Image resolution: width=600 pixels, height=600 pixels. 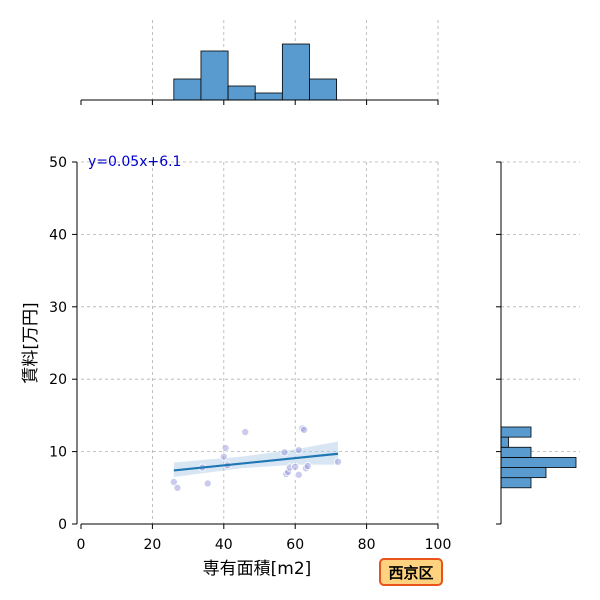 What do you see at coordinates (367, 545) in the screenshot?
I see `x-tick-label: 80` at bounding box center [367, 545].